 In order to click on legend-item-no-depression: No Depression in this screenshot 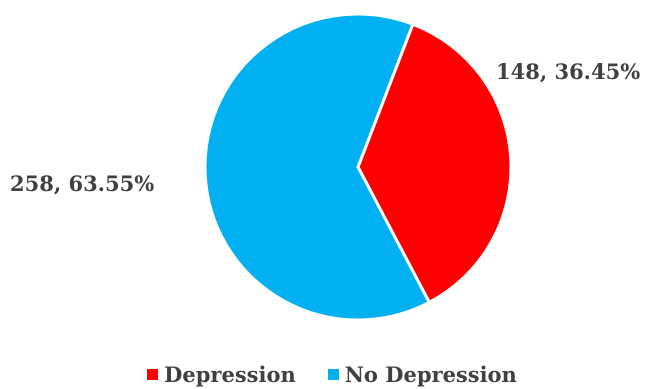, I will do `click(422, 374)`.